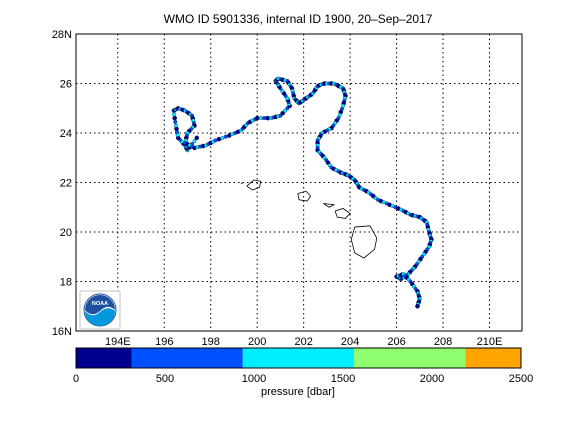 The width and height of the screenshot is (576, 432). I want to click on longitude-tick-labels: 194E 196 198 200 202 204 206 208 210E, so click(303, 342).